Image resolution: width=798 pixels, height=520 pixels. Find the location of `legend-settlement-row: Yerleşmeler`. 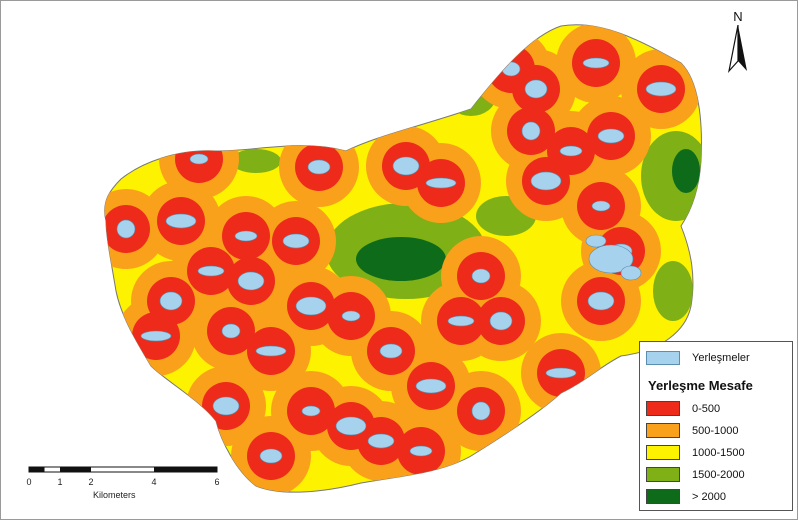

legend-settlement-row: Yerleşmeler is located at coordinates (698, 358).